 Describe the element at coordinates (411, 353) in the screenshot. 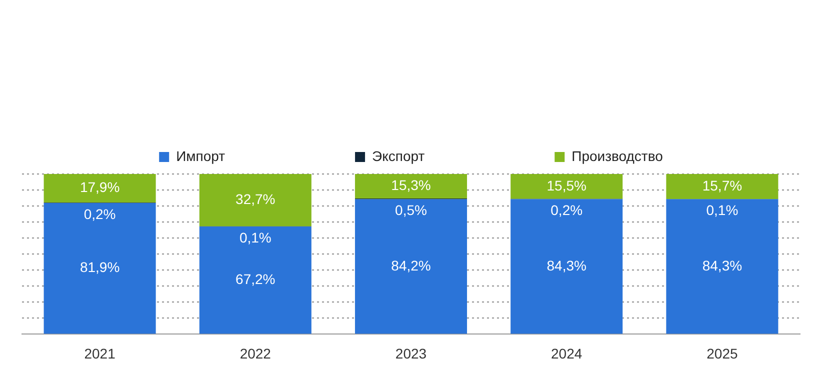

I see `x-tick-label: 2023` at that location.